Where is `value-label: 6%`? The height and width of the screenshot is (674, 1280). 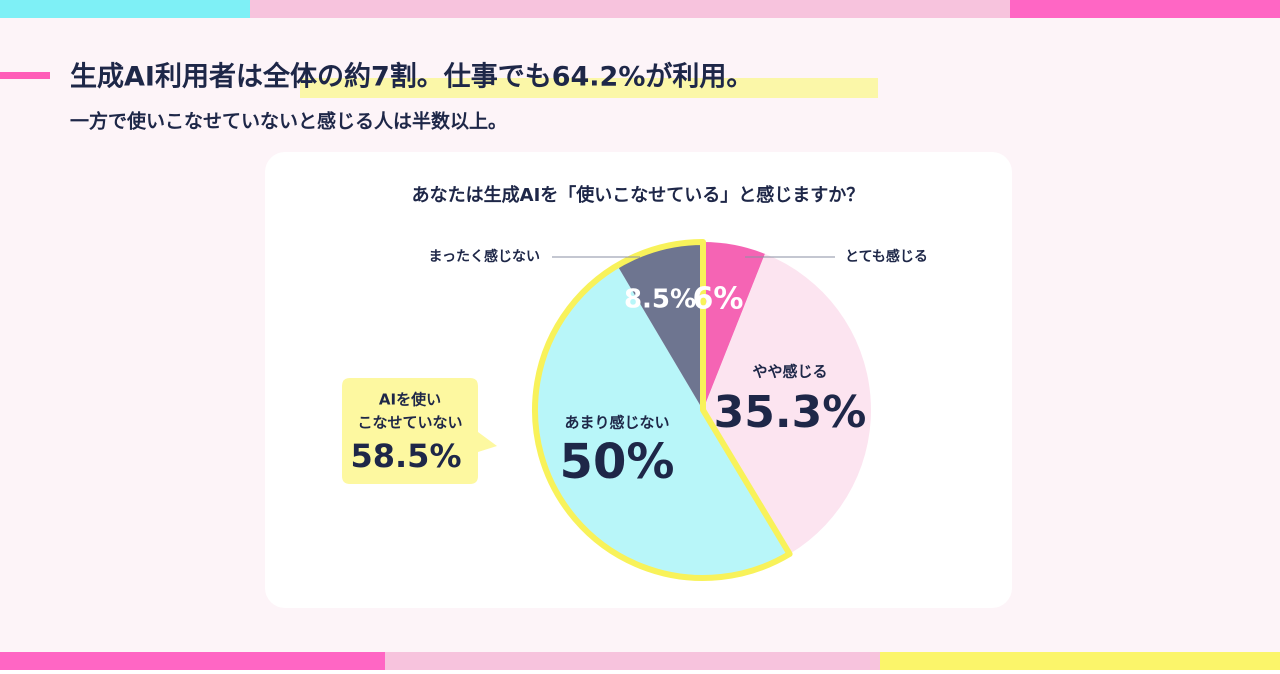
value-label: 6% is located at coordinates (718, 299).